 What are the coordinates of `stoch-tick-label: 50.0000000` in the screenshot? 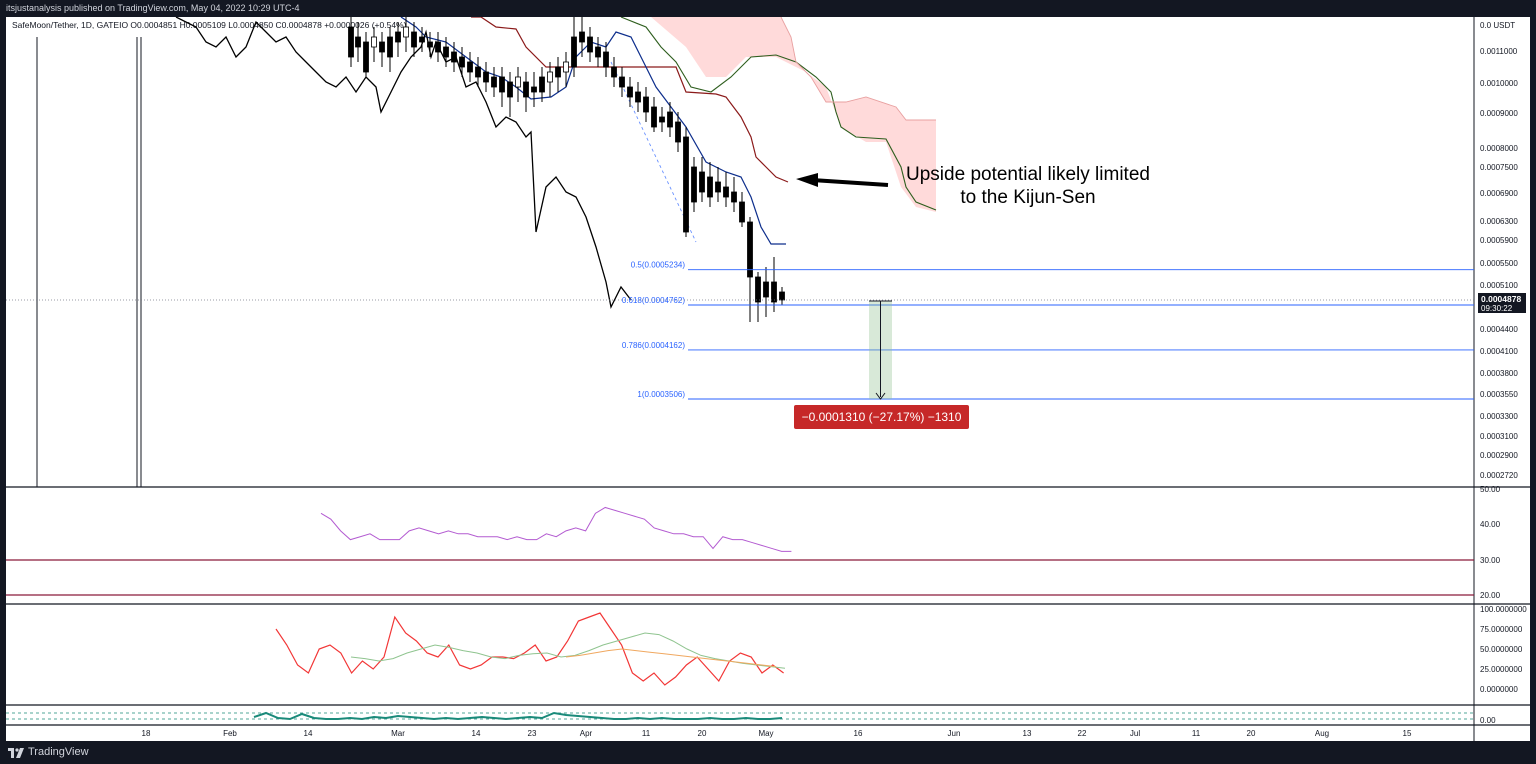 It's located at (1501, 649).